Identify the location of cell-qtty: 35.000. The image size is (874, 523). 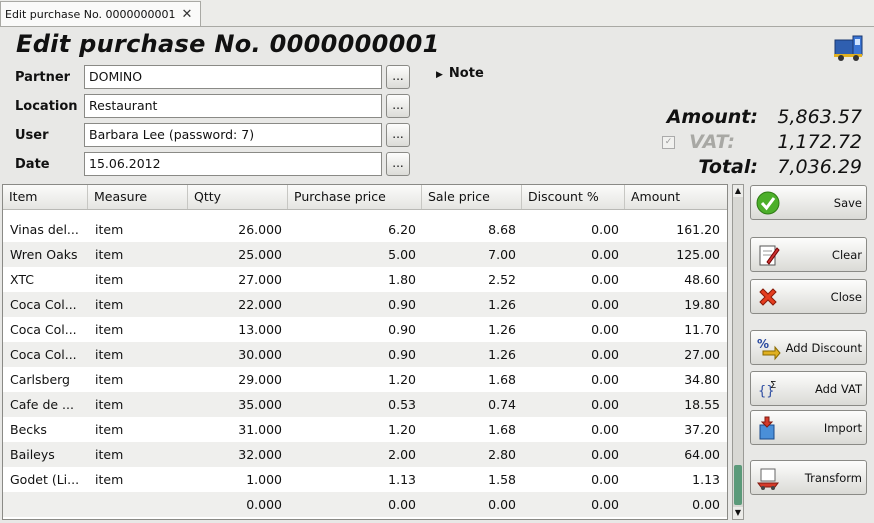
(260, 404).